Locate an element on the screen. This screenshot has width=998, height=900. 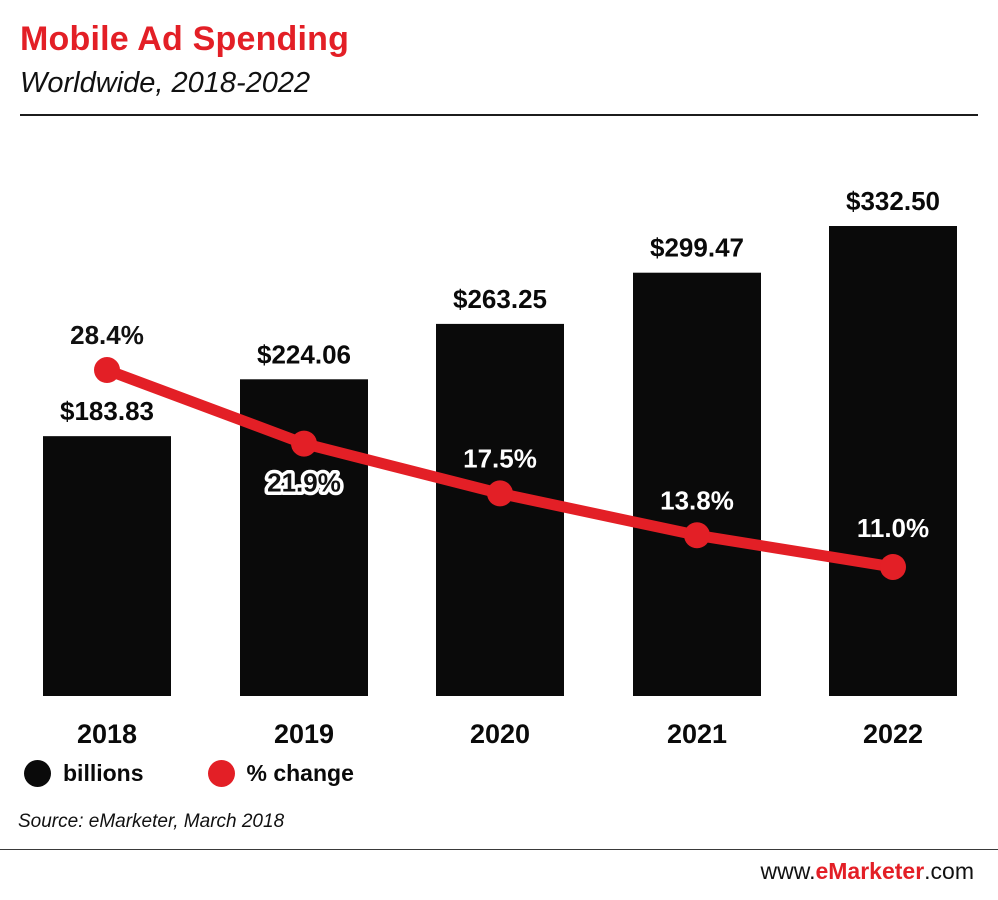
bar-value-label: $224.06 is located at coordinates (304, 354).